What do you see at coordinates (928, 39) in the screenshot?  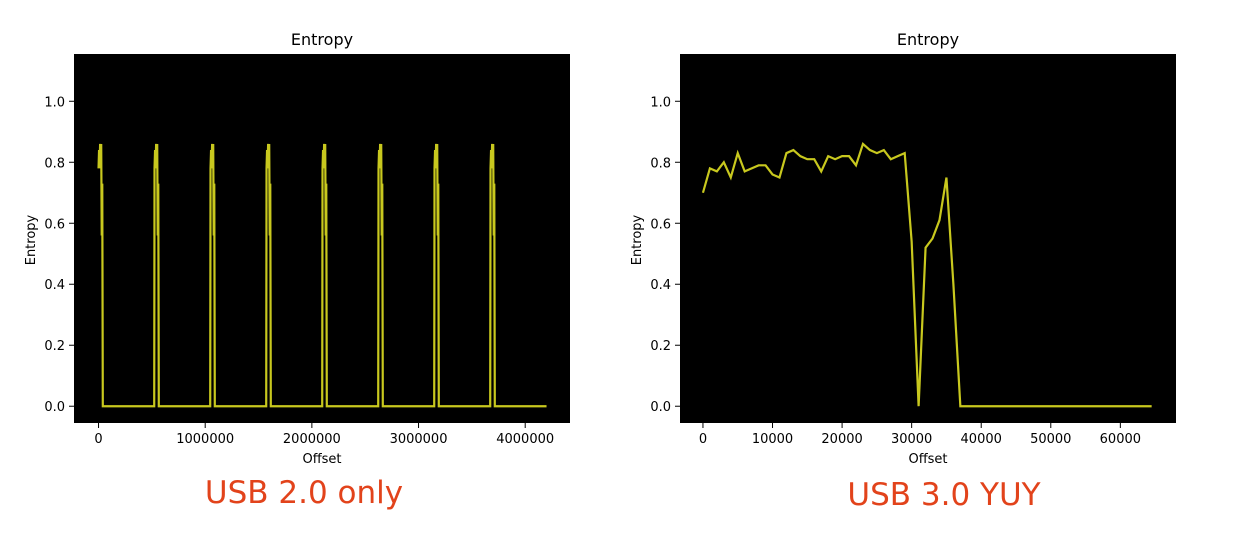 I see `chart-title-right: Entropy` at bounding box center [928, 39].